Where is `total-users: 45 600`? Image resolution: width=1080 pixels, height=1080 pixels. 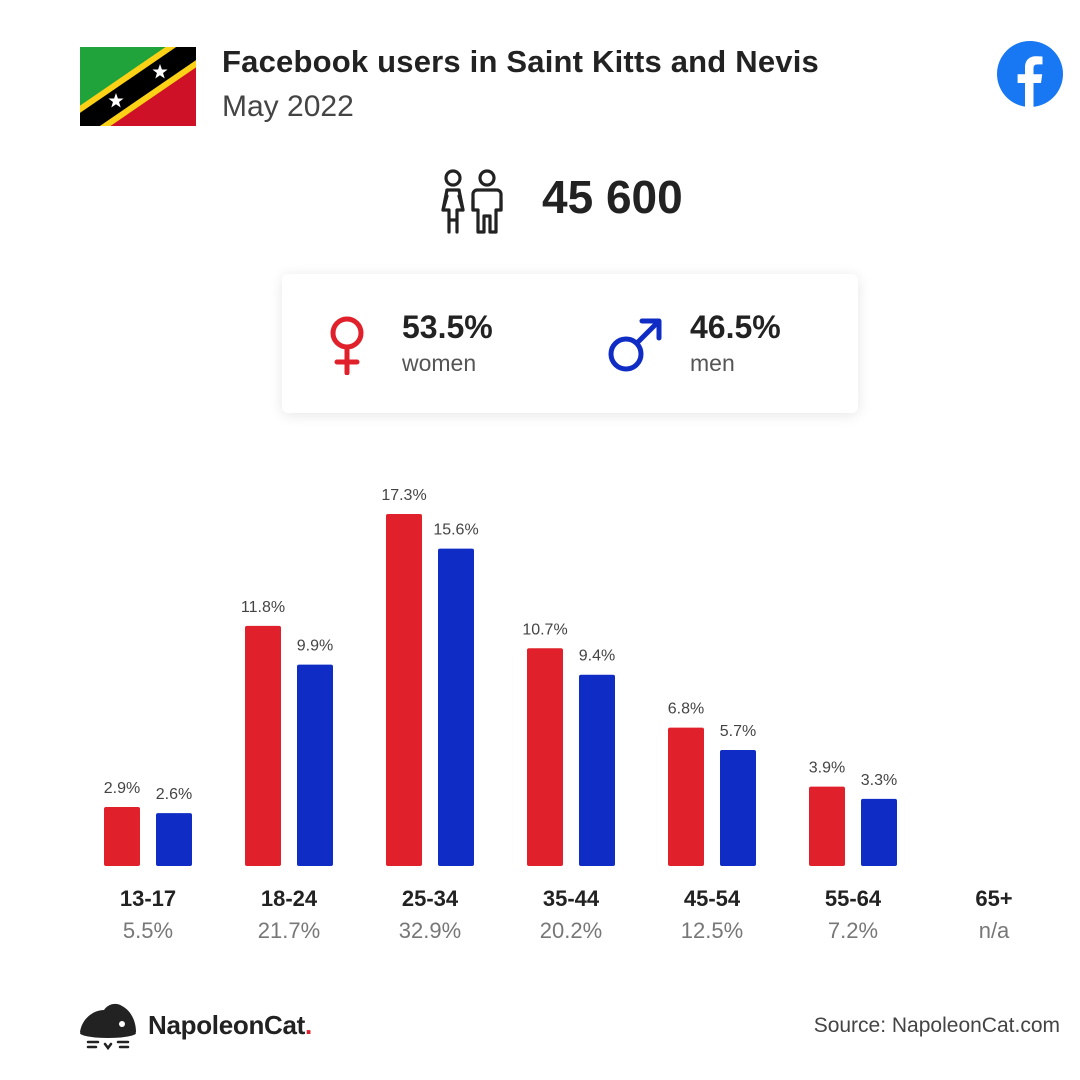
total-users: 45 600 is located at coordinates (612, 197).